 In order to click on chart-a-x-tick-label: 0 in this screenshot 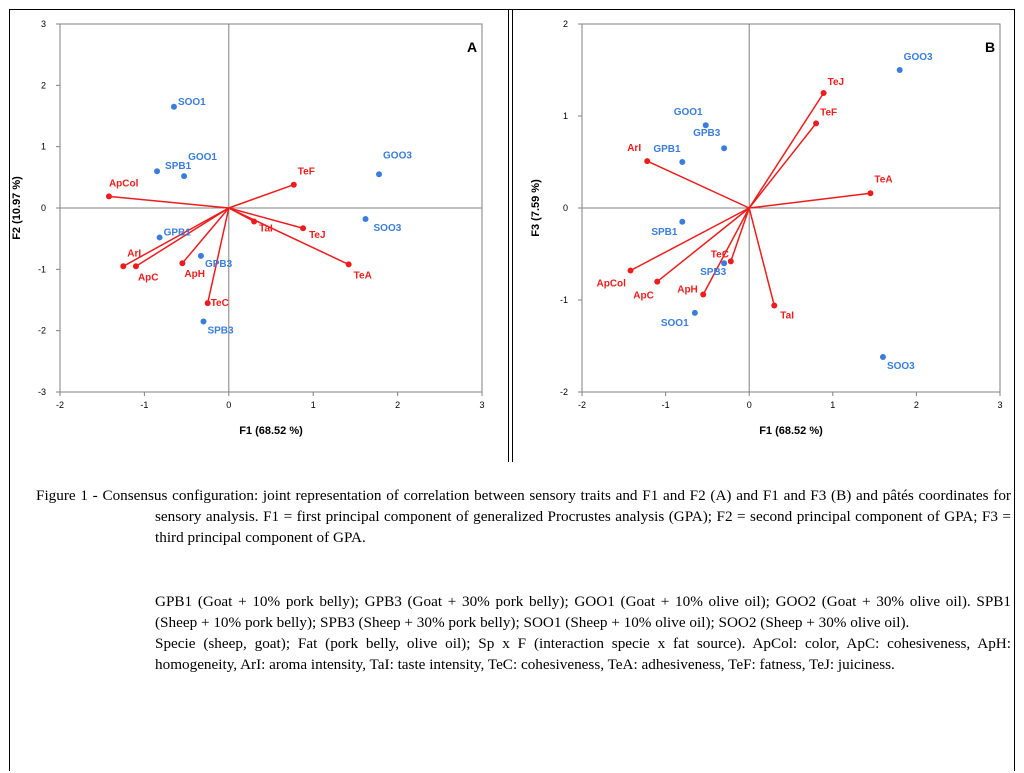, I will do `click(228, 405)`.